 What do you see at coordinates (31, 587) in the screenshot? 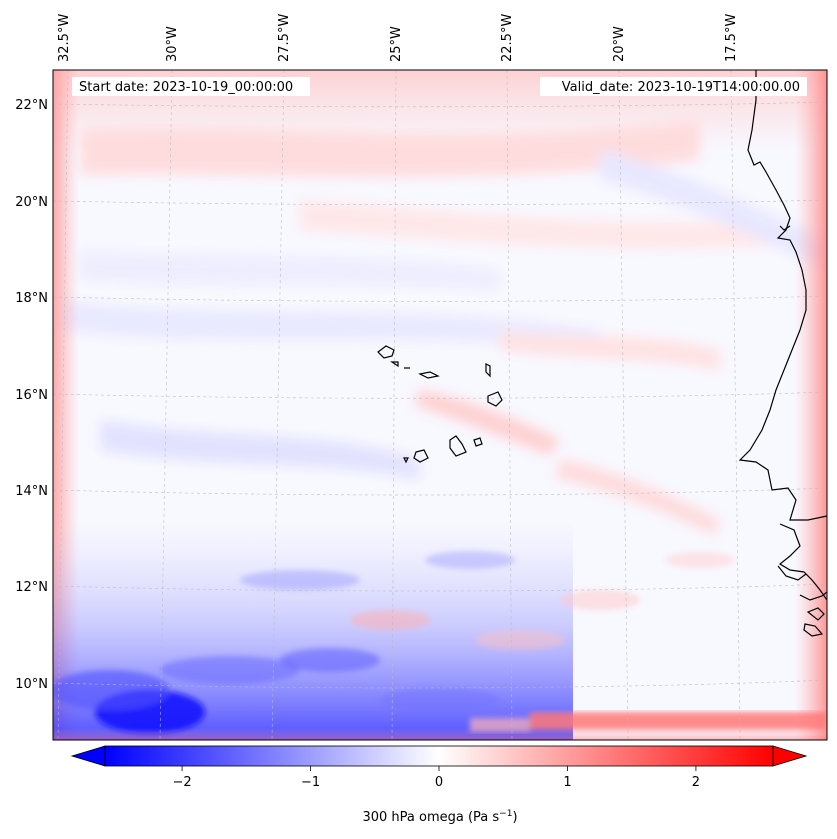
I see `lat-label: 12°N` at bounding box center [31, 587].